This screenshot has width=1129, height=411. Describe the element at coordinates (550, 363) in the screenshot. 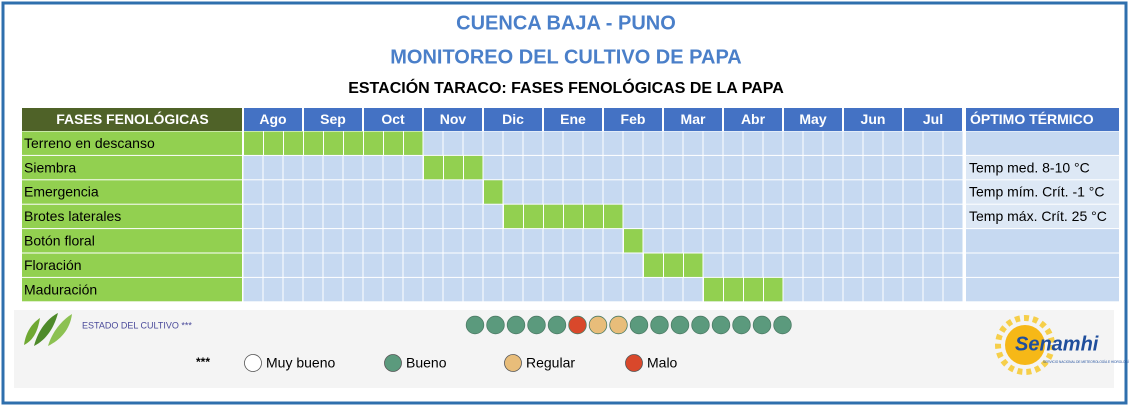

I see `legend-label: Regular` at that location.